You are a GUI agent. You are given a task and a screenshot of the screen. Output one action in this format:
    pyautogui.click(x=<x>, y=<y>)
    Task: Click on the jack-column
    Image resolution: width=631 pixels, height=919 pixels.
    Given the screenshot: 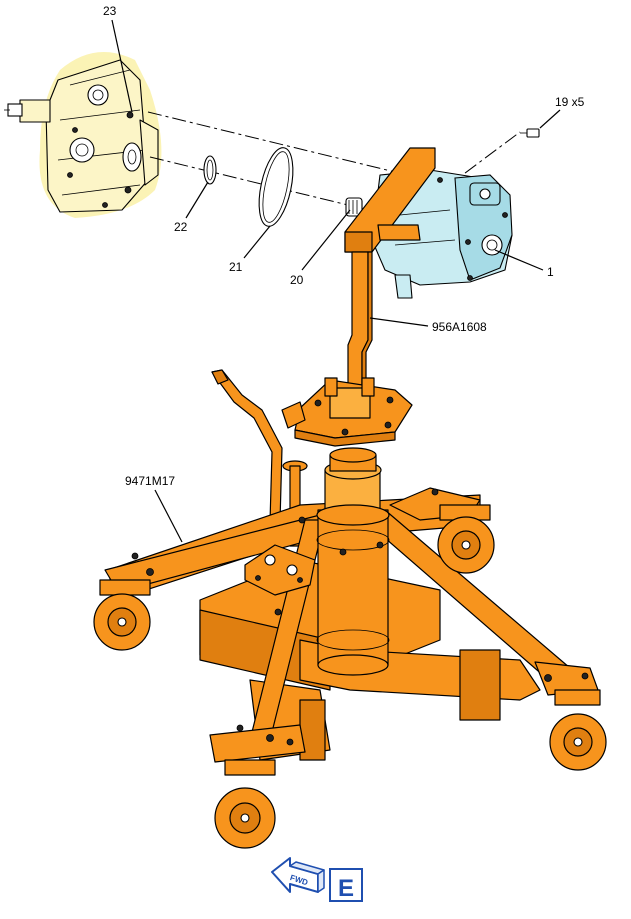 What is the action you would take?
    pyautogui.click(x=353, y=561)
    